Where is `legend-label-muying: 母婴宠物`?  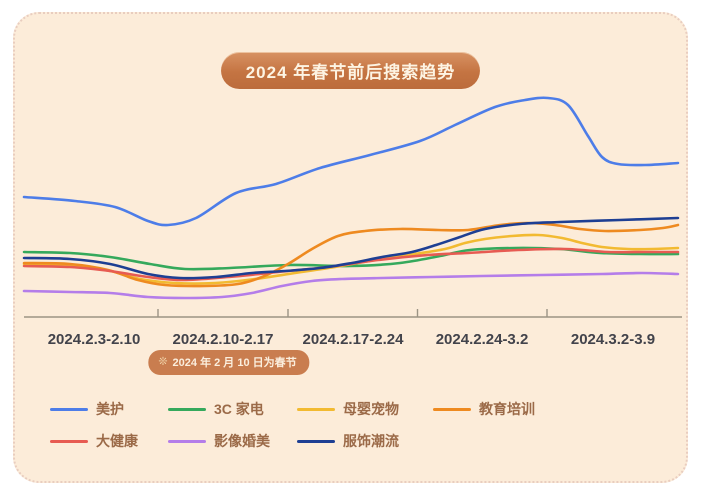 legend-label-muying: 母婴宠物 is located at coordinates (371, 409).